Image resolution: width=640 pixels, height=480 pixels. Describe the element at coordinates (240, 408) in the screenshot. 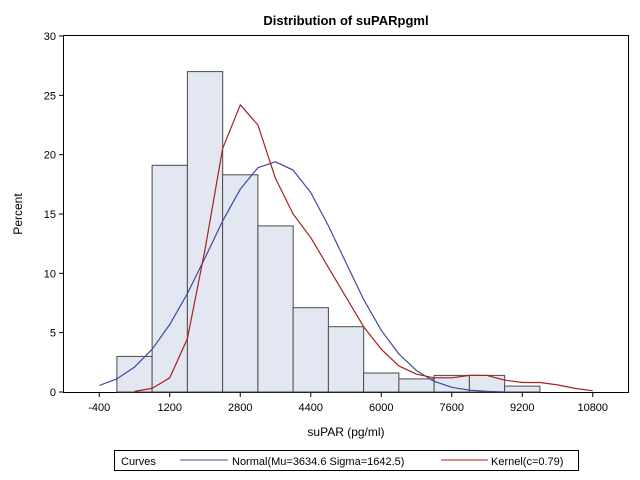

I see `x-tick-label: 2800` at that location.